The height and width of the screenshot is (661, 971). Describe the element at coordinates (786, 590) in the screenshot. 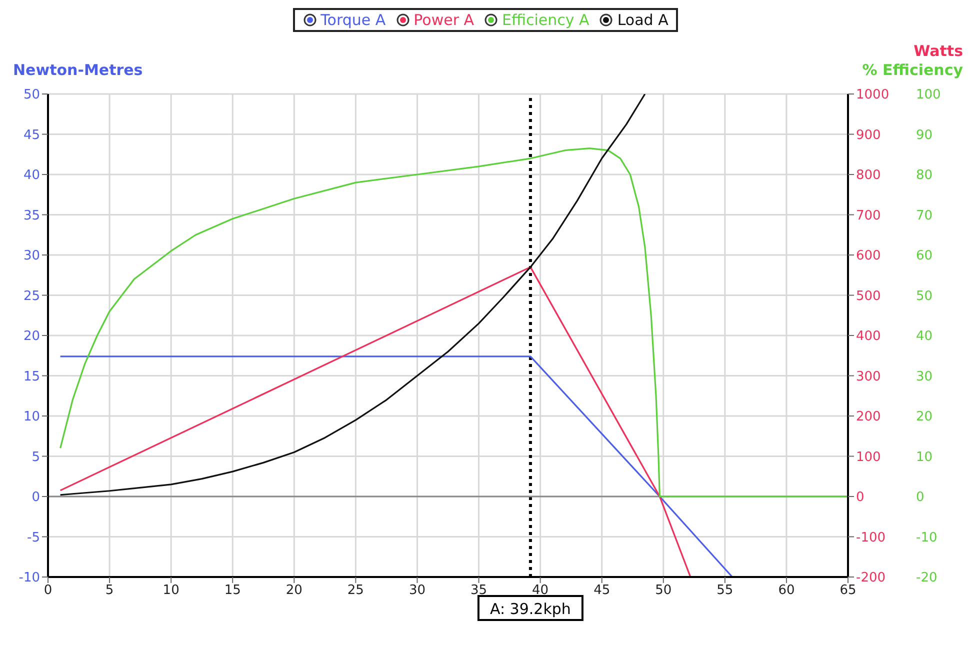

I see `x-tick-label: 60` at that location.